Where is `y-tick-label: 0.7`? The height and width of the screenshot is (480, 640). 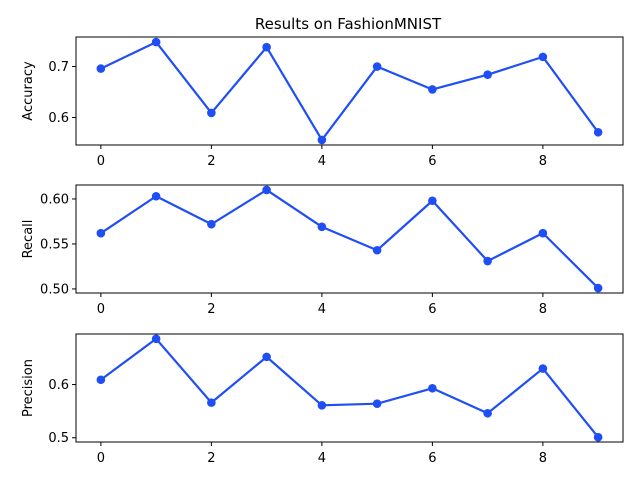
y-tick-label: 0.7 is located at coordinates (58, 67).